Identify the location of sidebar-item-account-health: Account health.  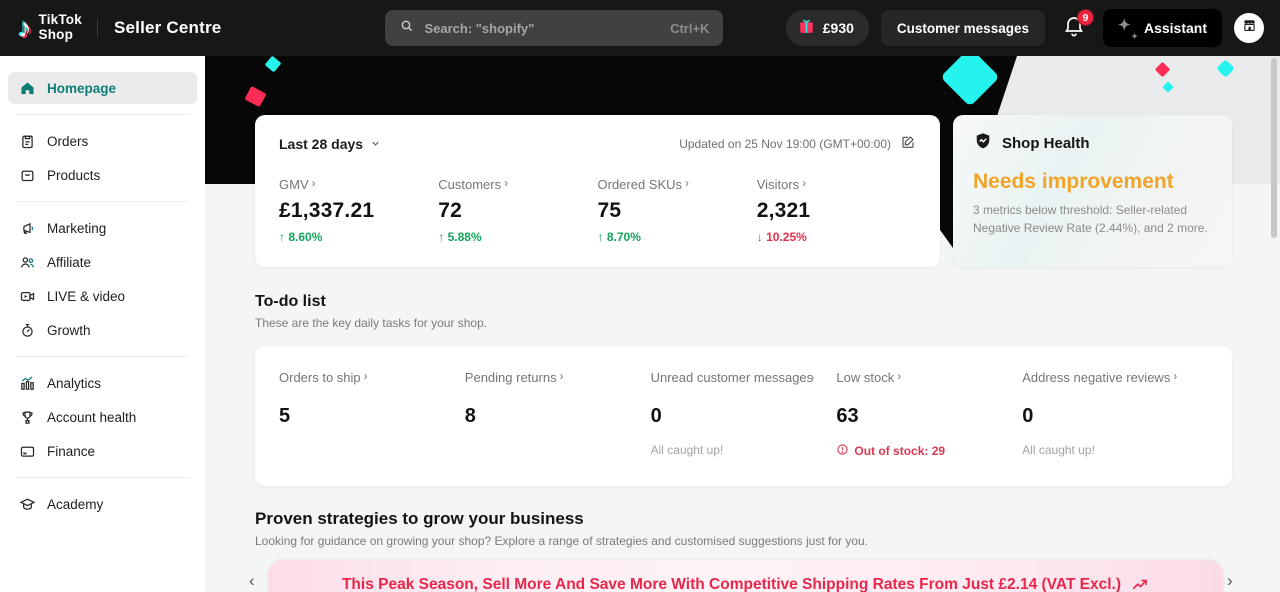
(102, 417).